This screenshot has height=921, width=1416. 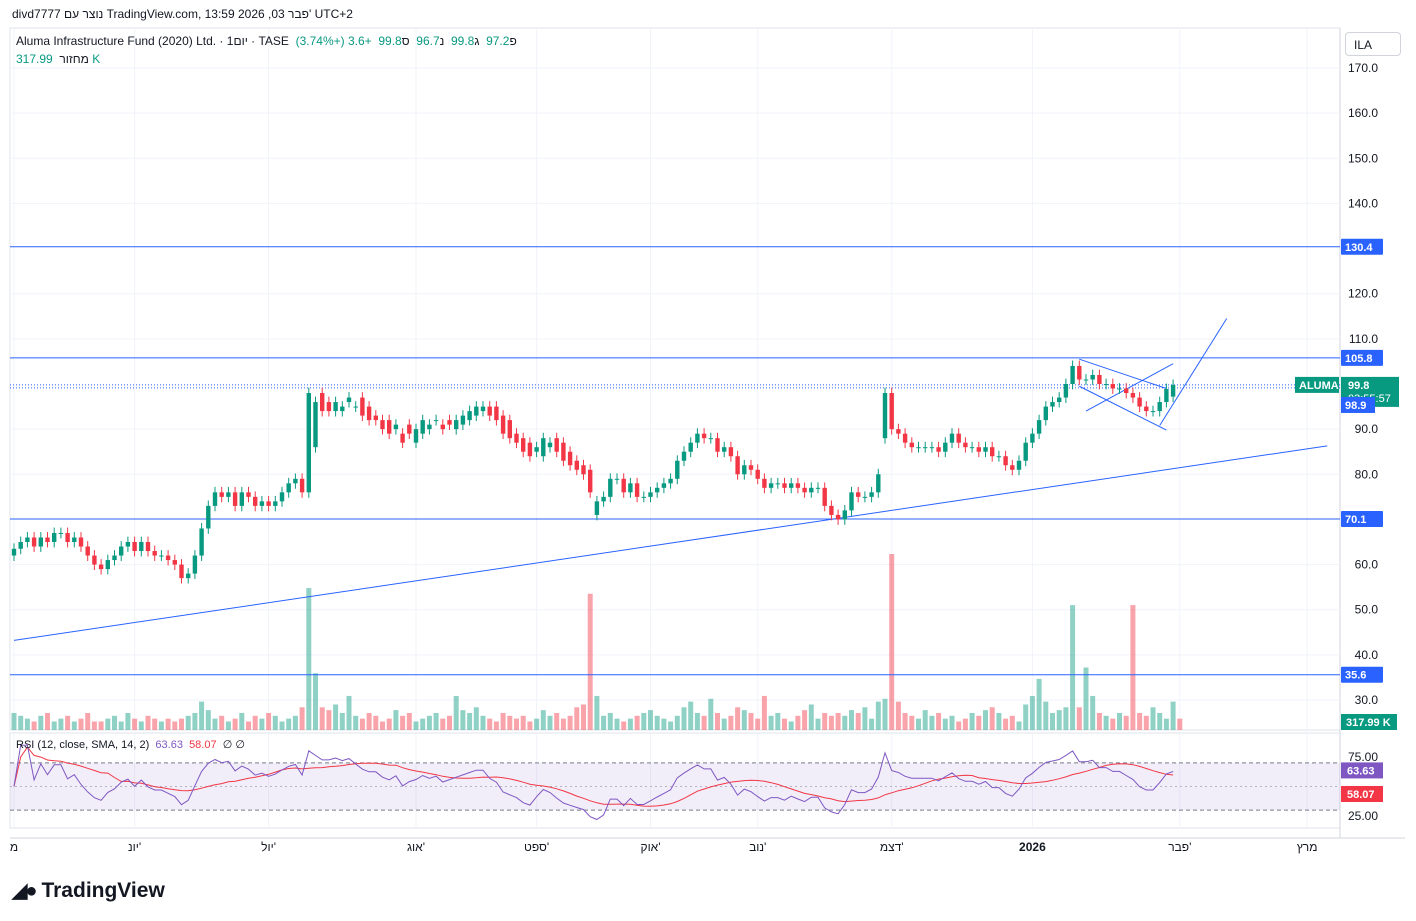 What do you see at coordinates (1355, 520) in the screenshot?
I see `level-70-label: 70.1` at bounding box center [1355, 520].